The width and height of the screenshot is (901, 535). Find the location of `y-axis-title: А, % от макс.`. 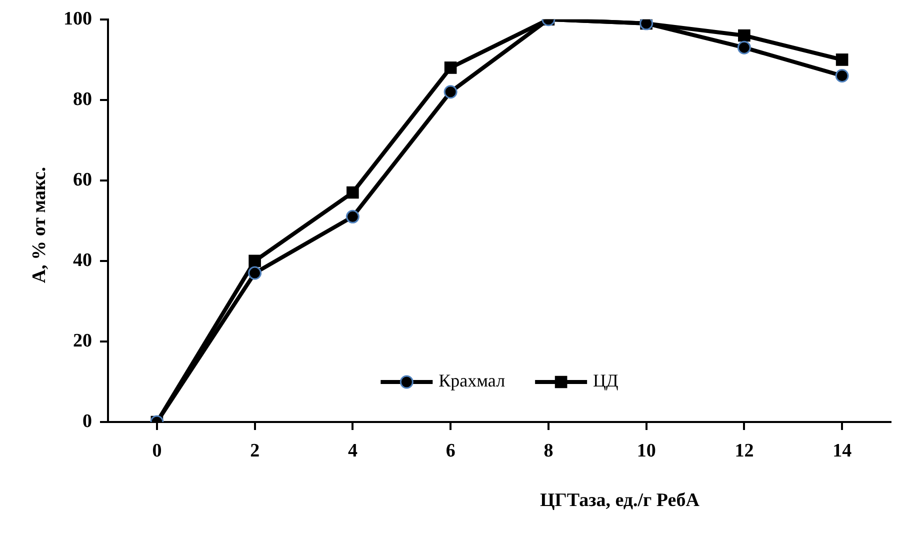

y-axis-title: А, % от макс. is located at coordinates (40, 225).